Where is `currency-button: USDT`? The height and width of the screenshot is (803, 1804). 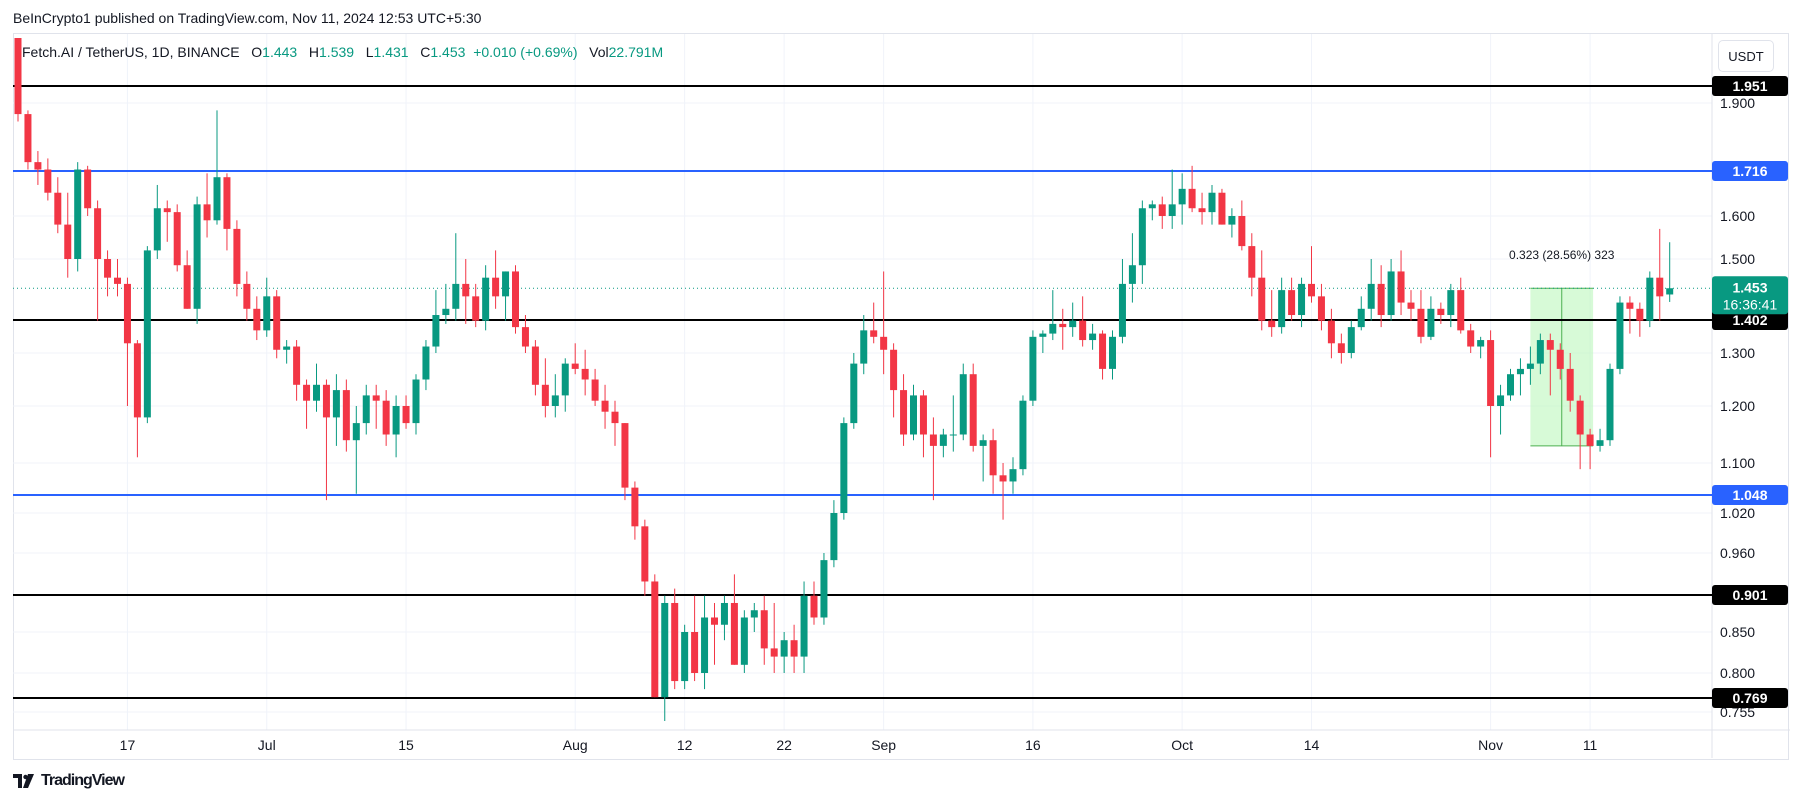 currency-button: USDT is located at coordinates (1746, 56).